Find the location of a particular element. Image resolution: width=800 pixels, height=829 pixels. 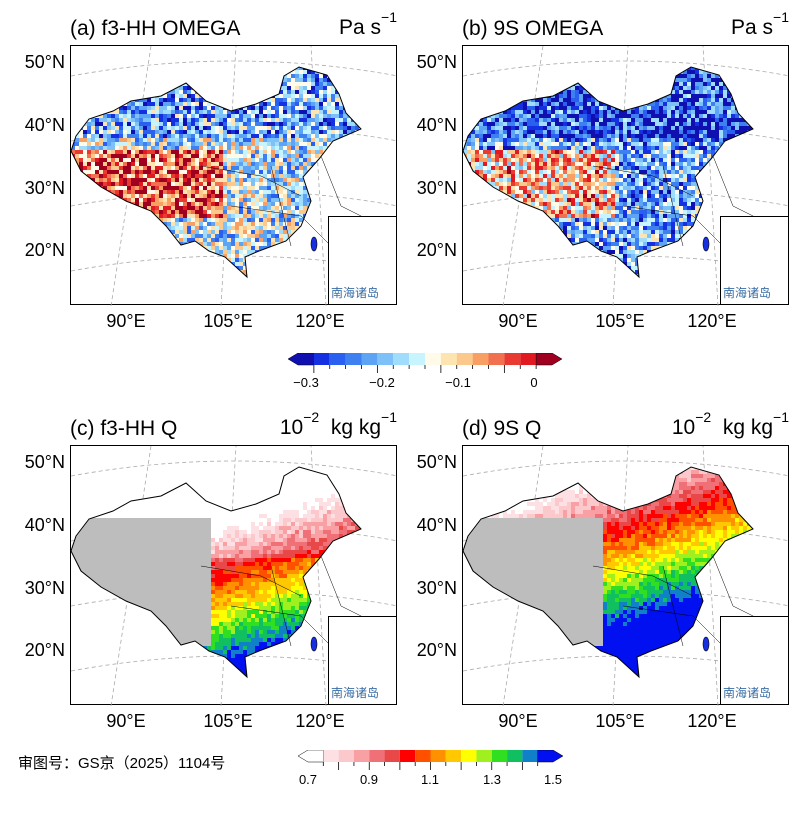

map-approval-number: 审图号：GS京（2025）1104号 is located at coordinates (122, 763).